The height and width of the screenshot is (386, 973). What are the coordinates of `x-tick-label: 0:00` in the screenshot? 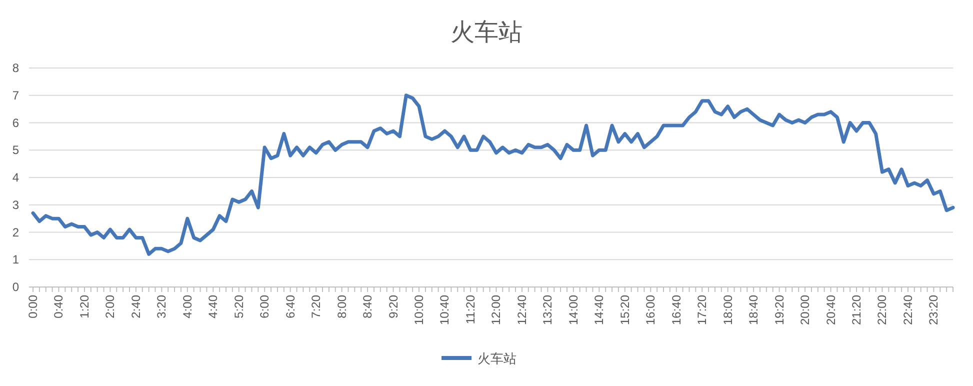 It's located at (33, 306).